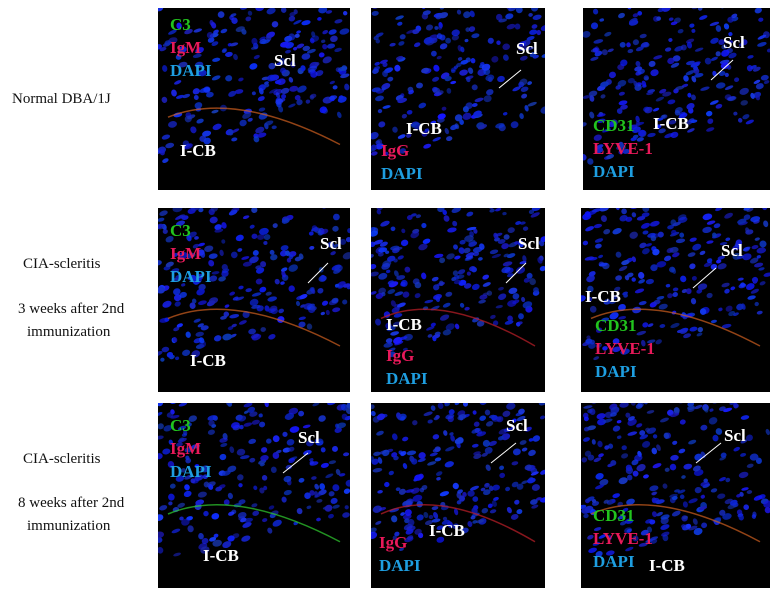 Image resolution: width=779 pixels, height=595 pixels. What do you see at coordinates (180, 24) in the screenshot?
I see `stain-label: C3` at bounding box center [180, 24].